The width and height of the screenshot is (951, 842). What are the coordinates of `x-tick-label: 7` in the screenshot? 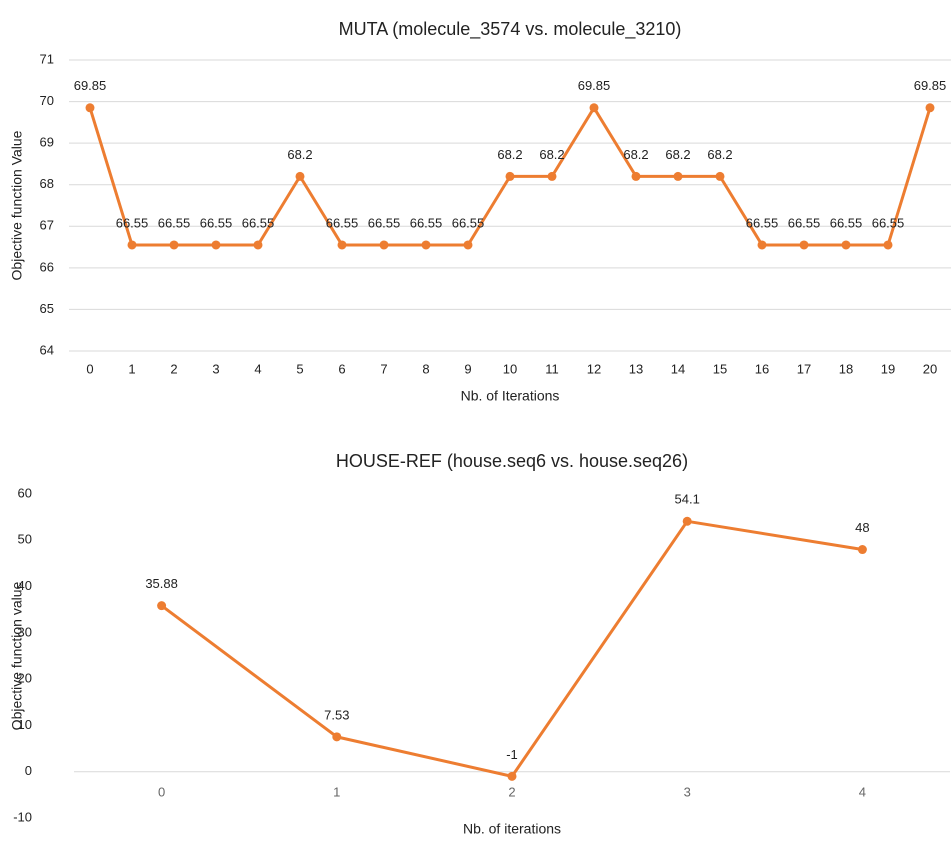 It's located at (383, 368).